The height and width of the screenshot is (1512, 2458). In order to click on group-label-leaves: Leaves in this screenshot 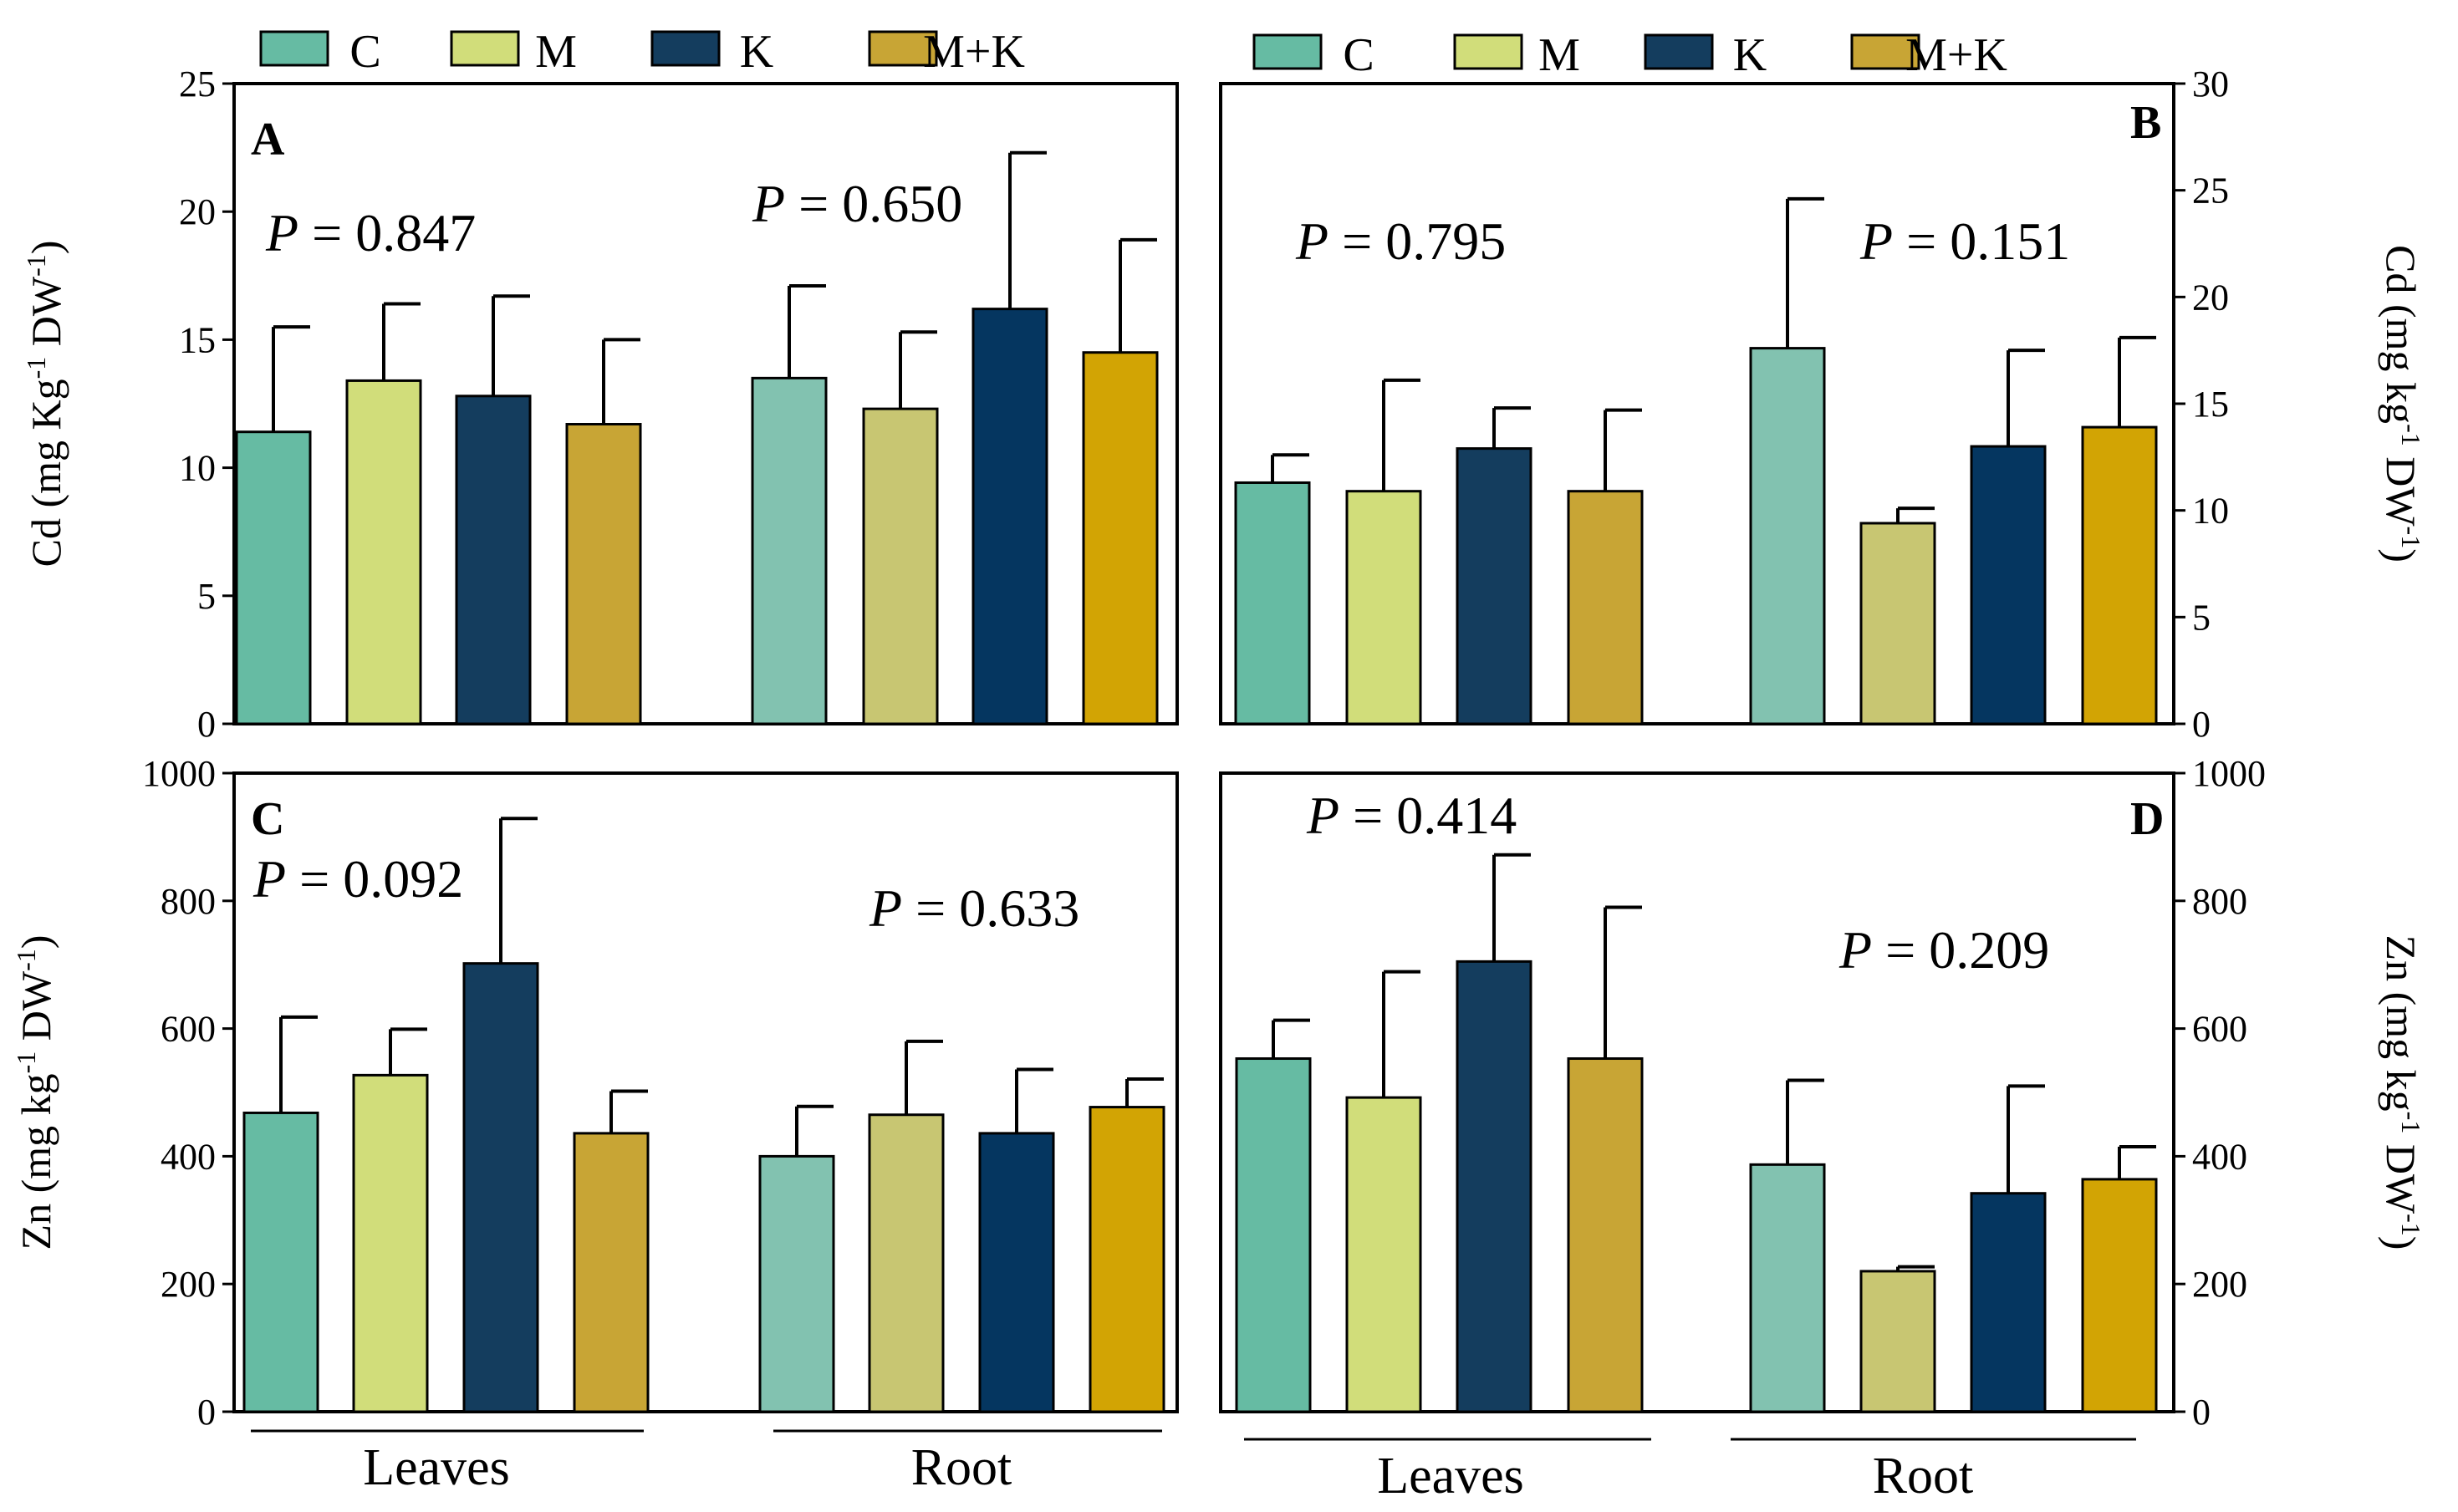, I will do `click(1450, 1476)`.